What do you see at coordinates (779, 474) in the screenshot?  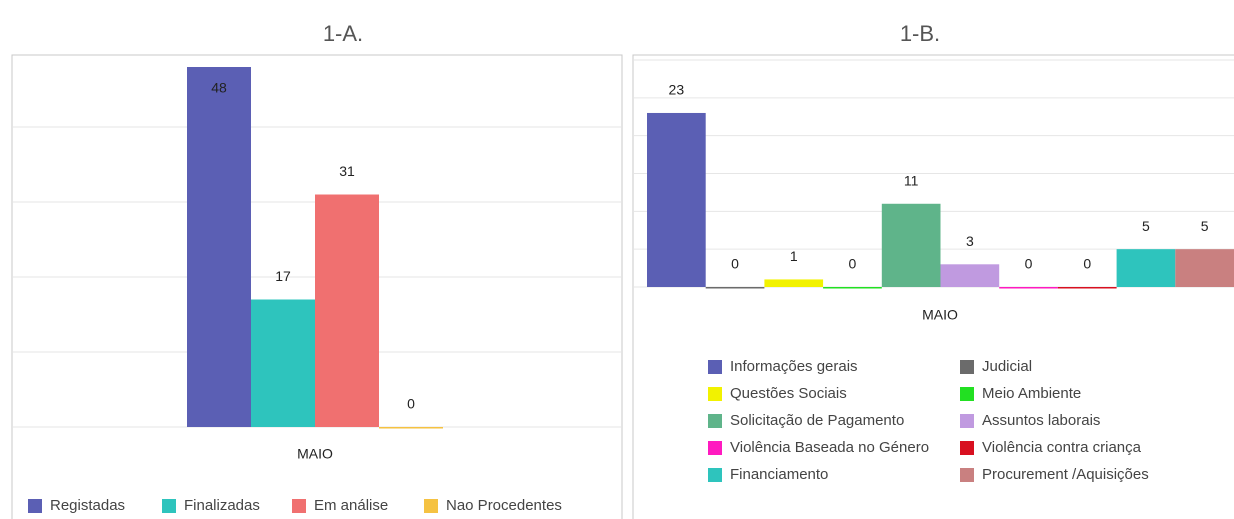 I see `legend-label: Financiamento` at bounding box center [779, 474].